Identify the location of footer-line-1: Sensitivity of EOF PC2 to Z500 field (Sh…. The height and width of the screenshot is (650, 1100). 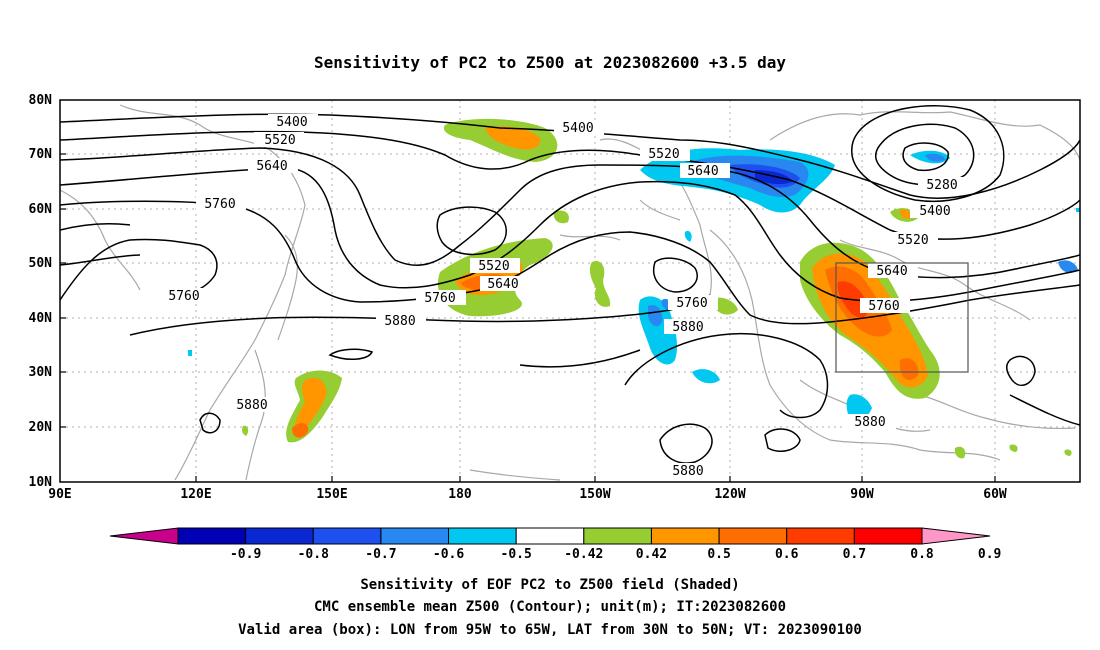
(549, 585).